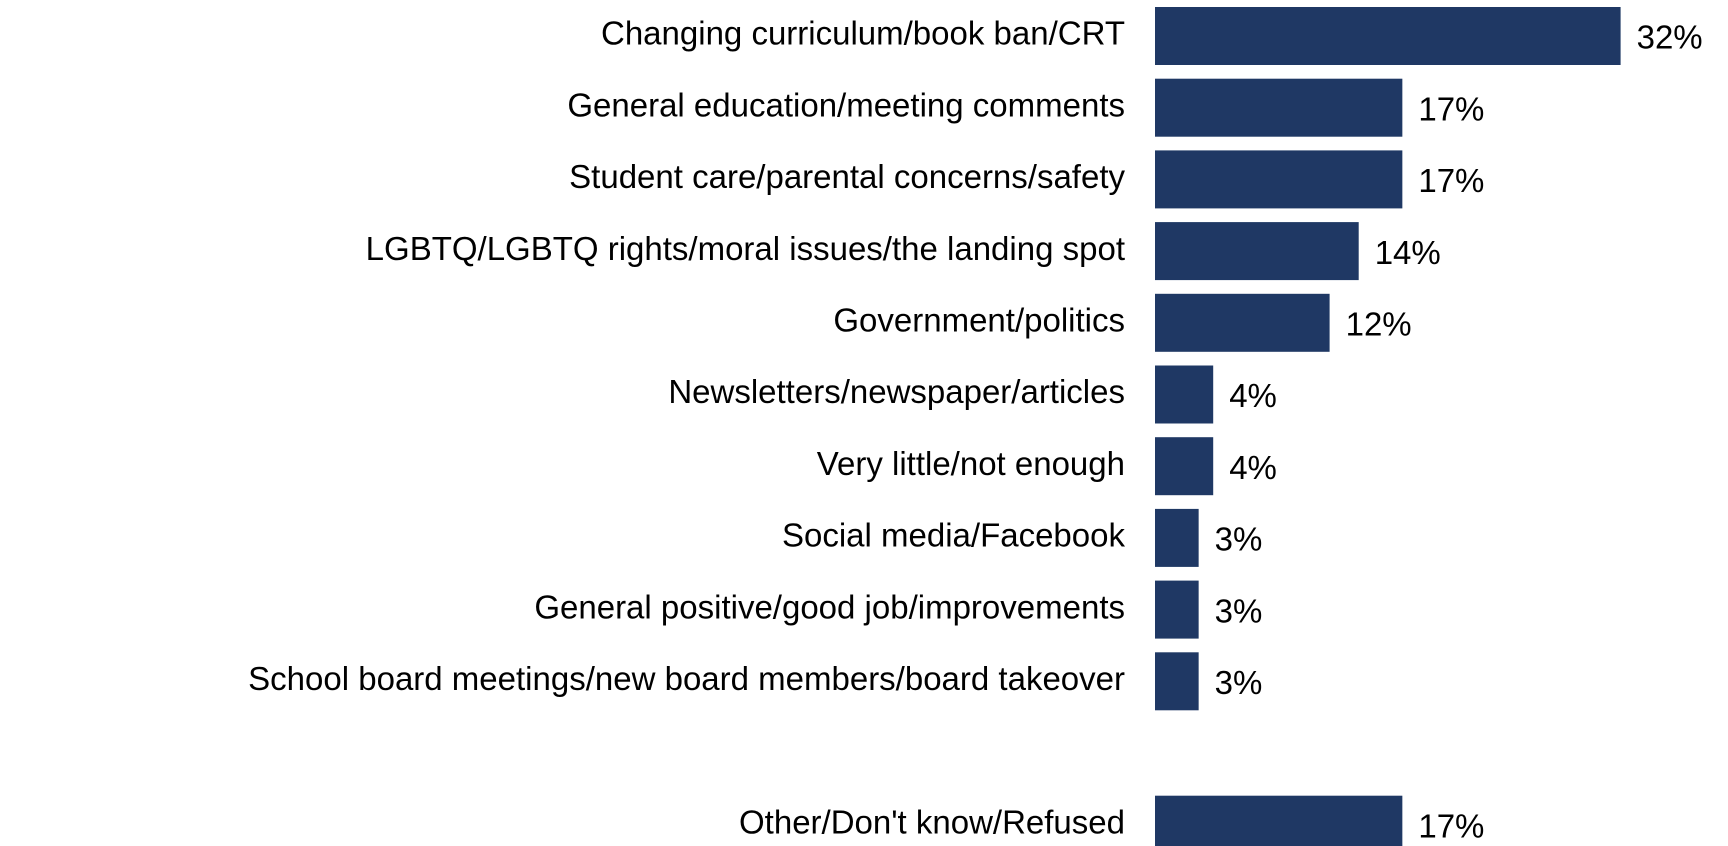 This screenshot has height=846, width=1728. What do you see at coordinates (1670, 37) in the screenshot?
I see `value-label: 32%` at bounding box center [1670, 37].